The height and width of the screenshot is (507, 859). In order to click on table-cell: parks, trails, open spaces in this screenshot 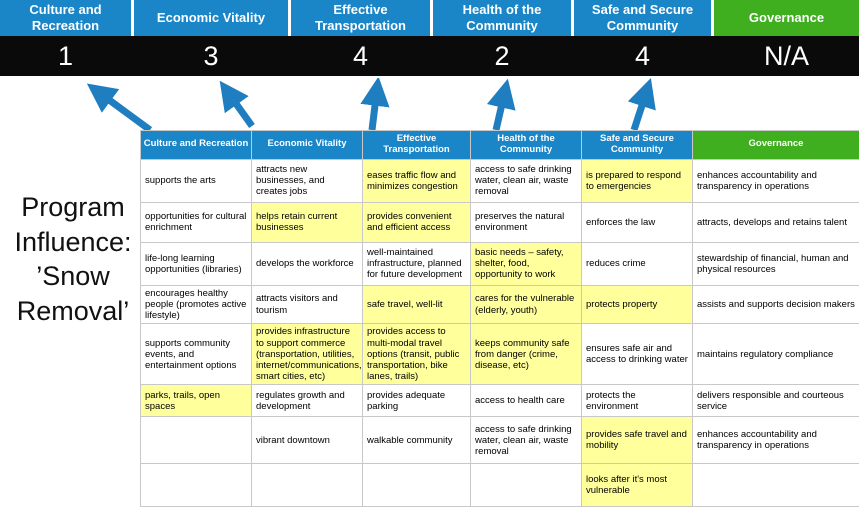, I will do `click(196, 401)`.